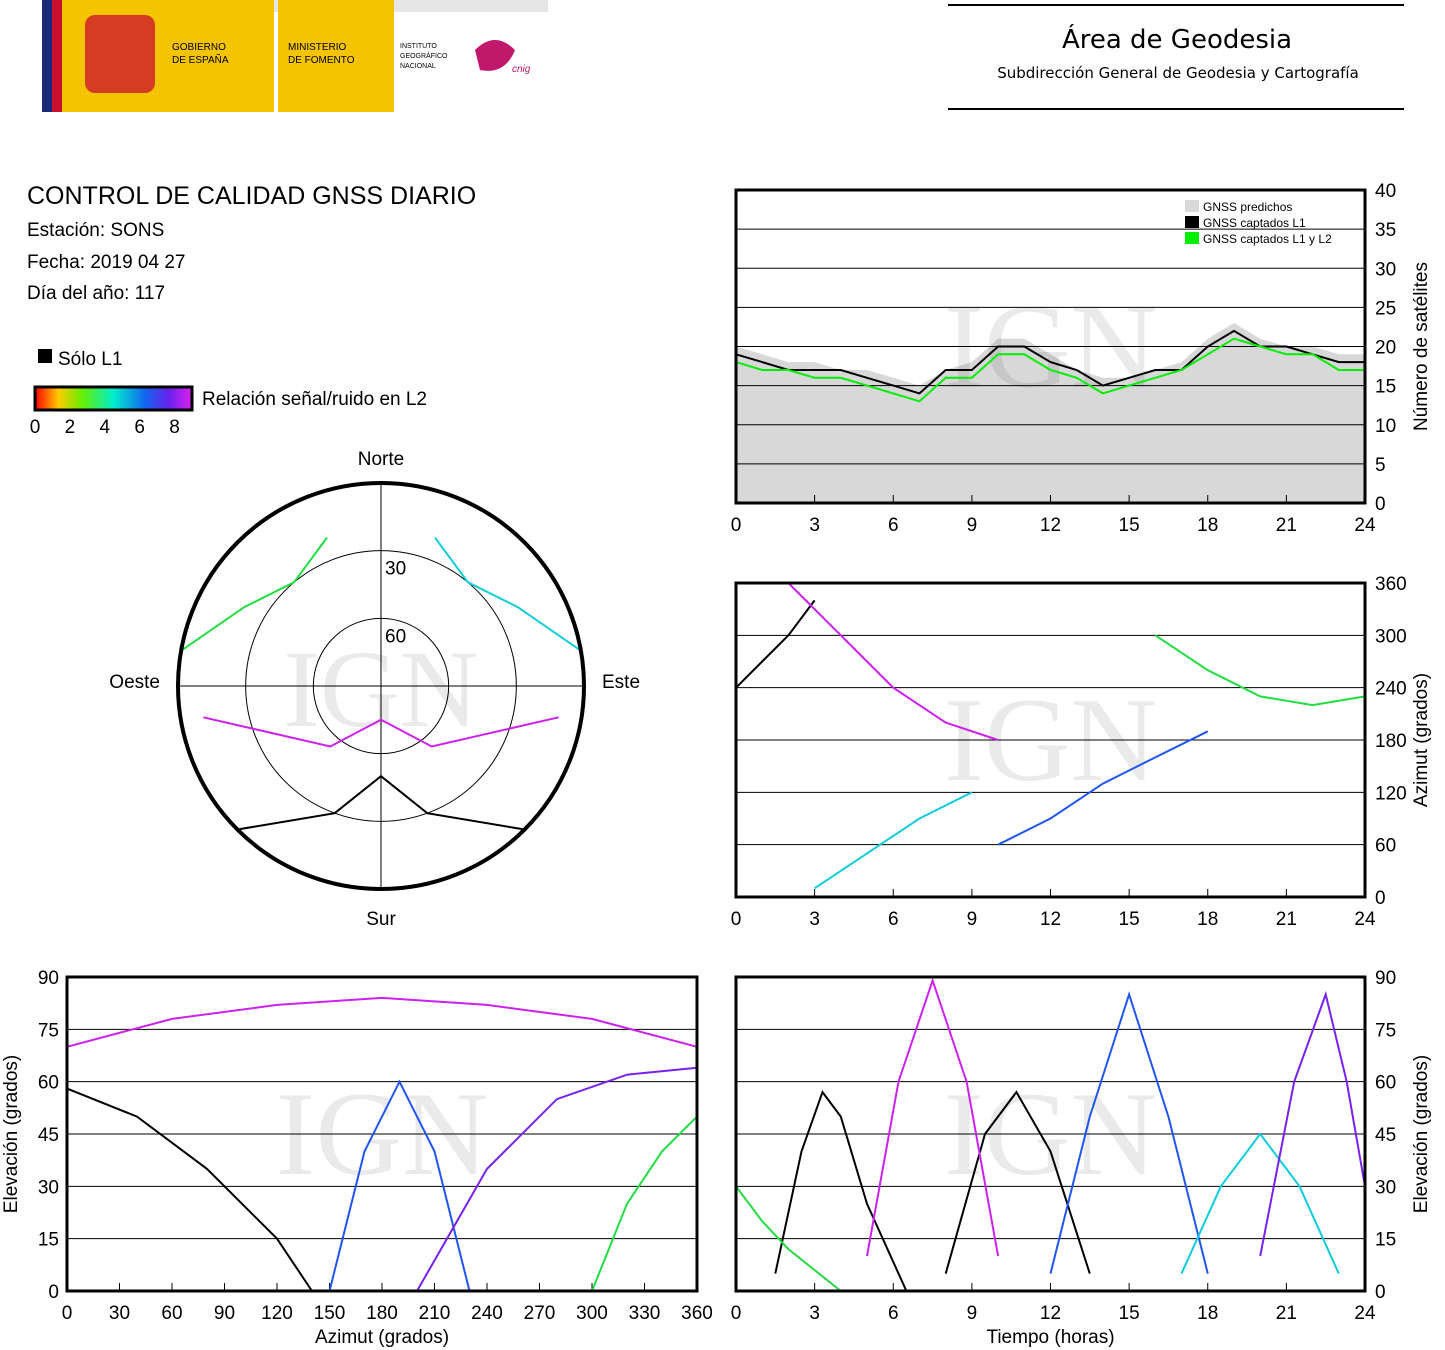 Image resolution: width=1445 pixels, height=1350 pixels. I want to click on x-tick-label: 18, so click(1207, 1313).